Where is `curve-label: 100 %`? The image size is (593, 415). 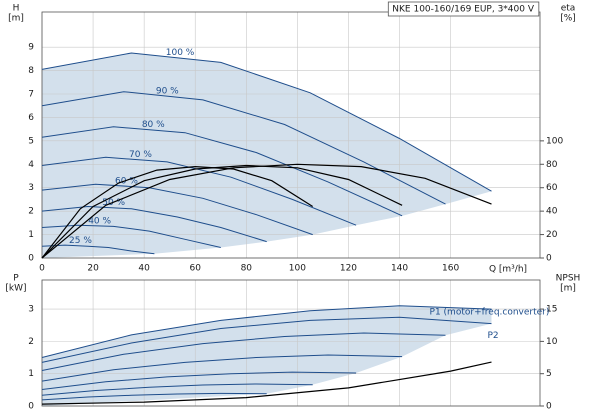
curve-label: 100 % is located at coordinates (180, 53).